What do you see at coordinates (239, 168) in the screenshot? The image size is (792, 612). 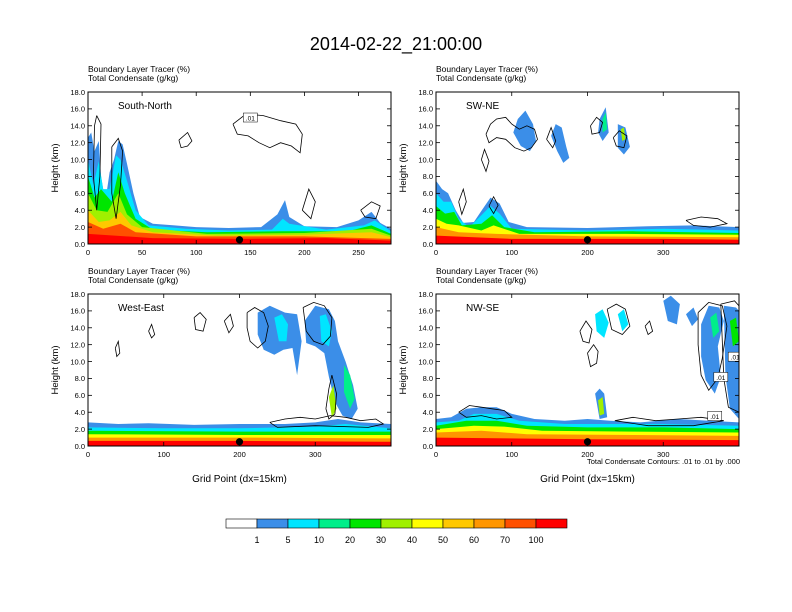 I see `plot-area: .01` at bounding box center [239, 168].